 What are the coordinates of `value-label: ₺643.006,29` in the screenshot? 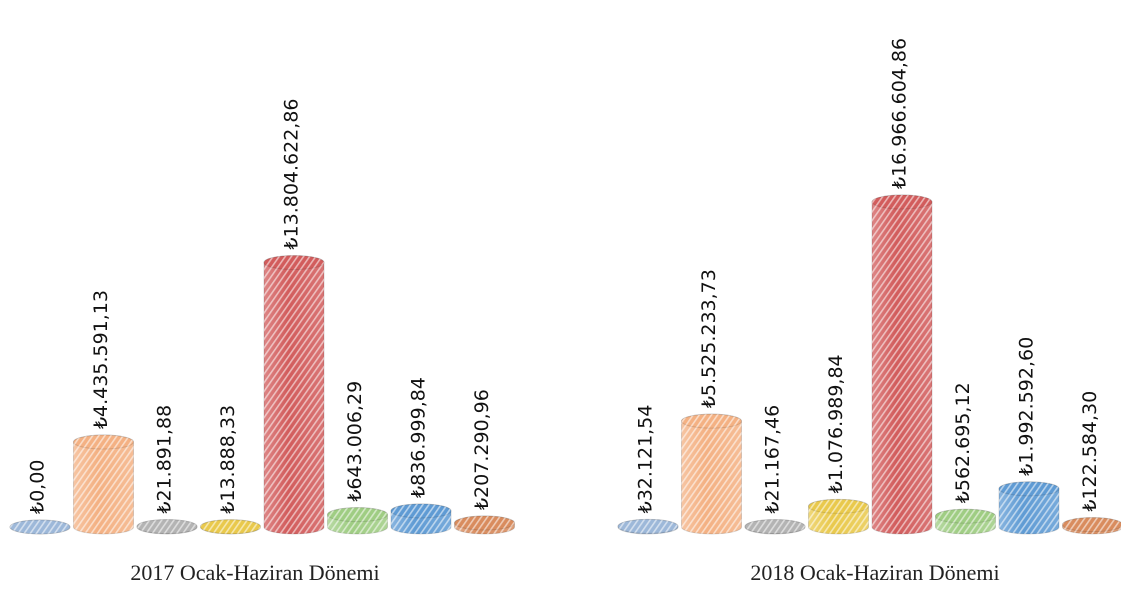 It's located at (355, 441).